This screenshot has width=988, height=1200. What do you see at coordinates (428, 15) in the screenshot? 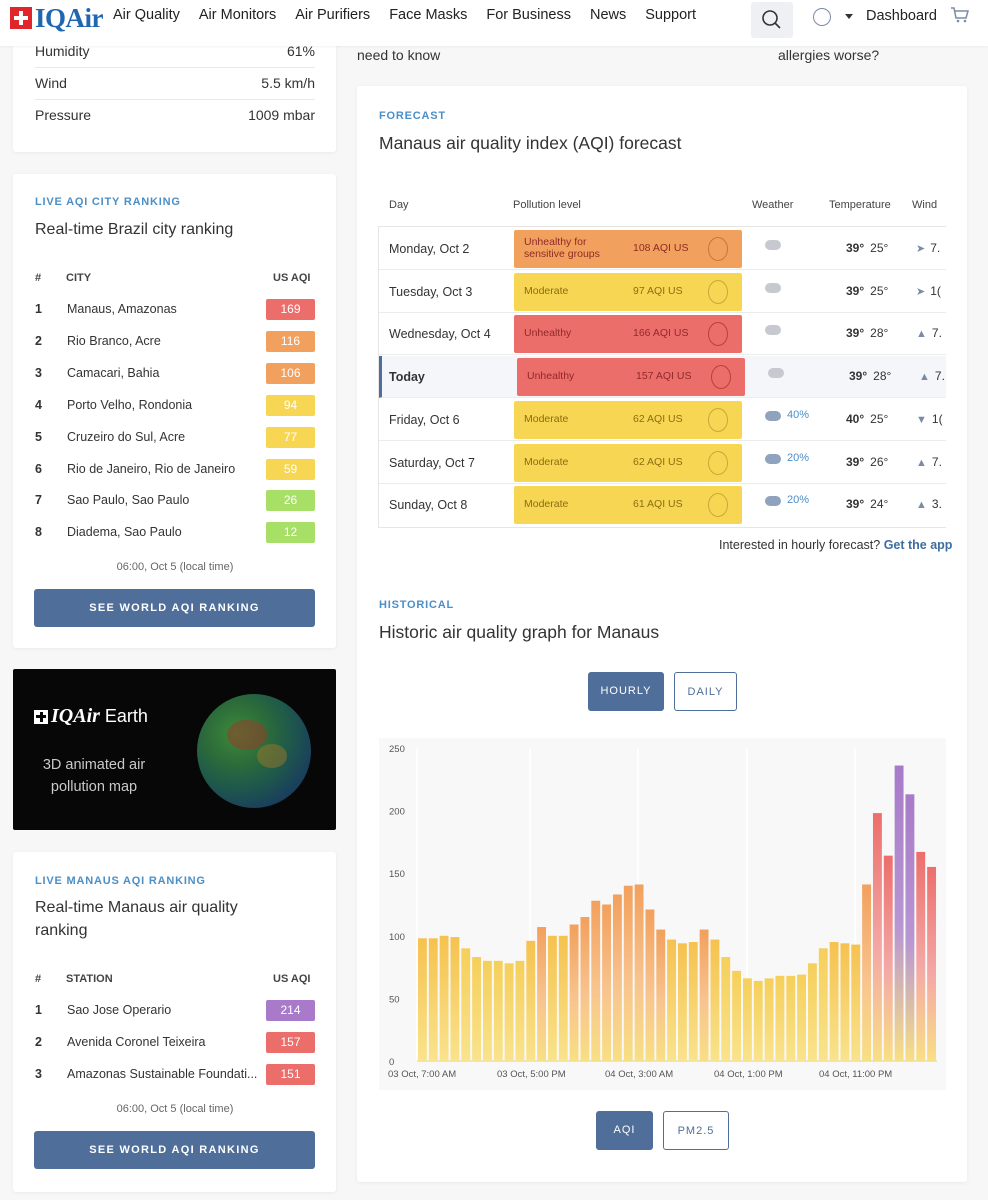
I see `nav-link-face-masks: Face Masks` at bounding box center [428, 15].